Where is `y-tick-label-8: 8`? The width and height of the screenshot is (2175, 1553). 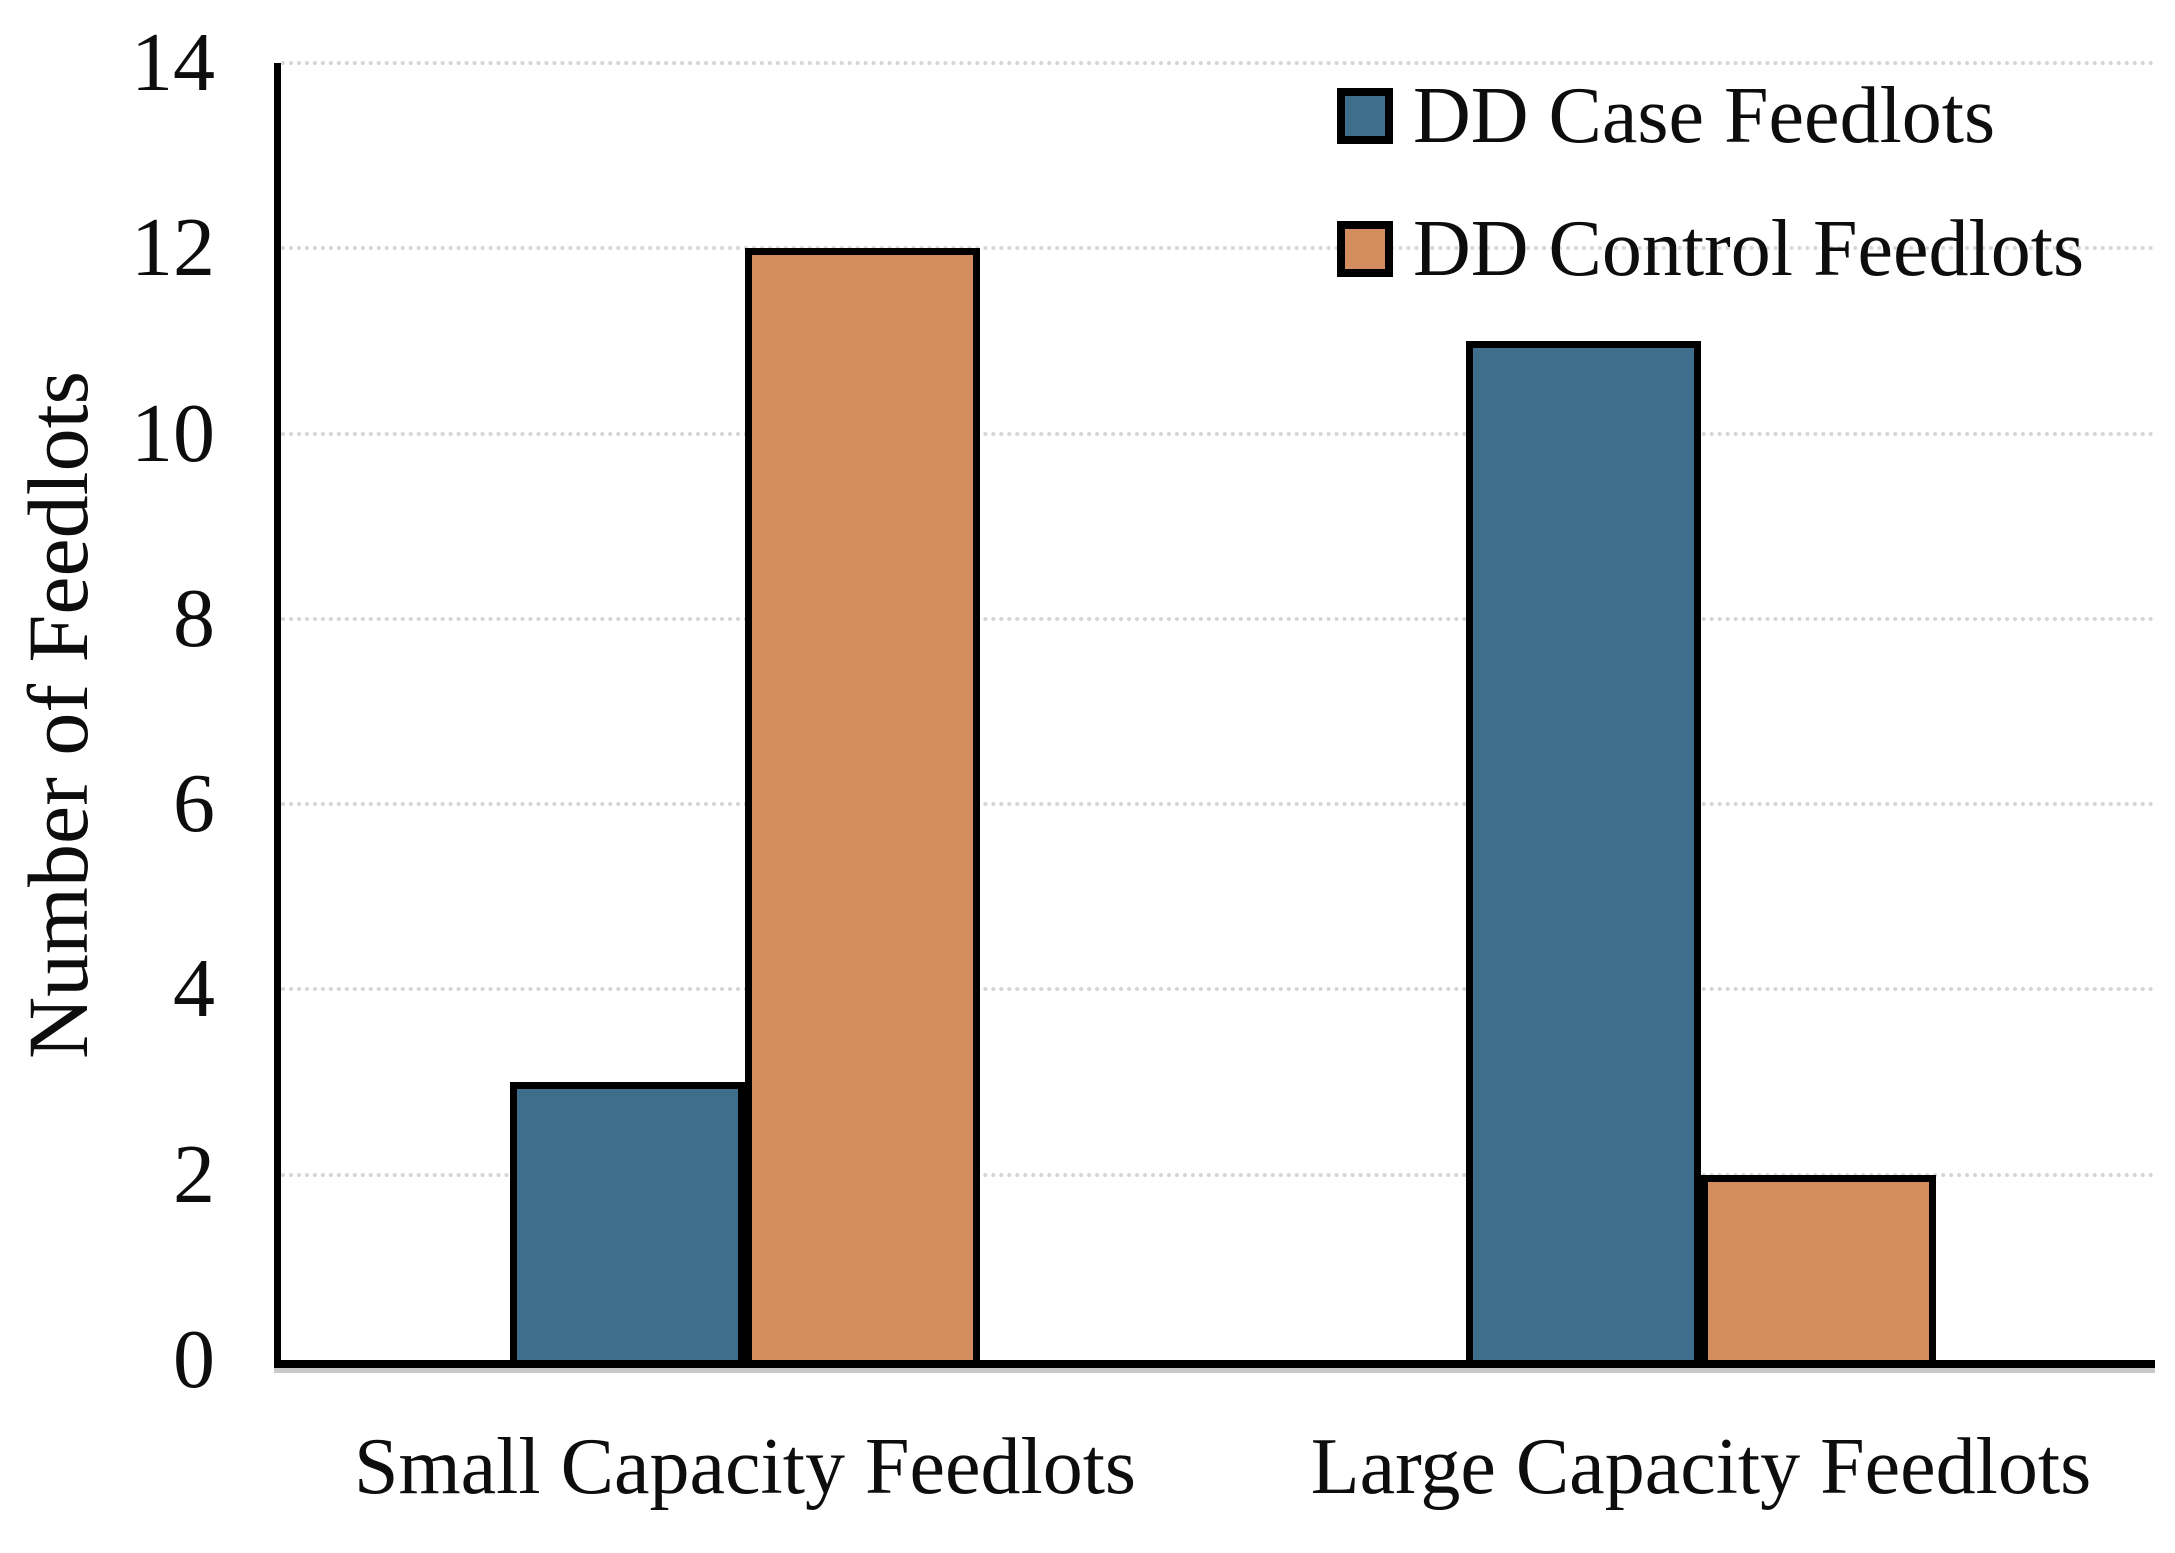
y-tick-label-8: 8 is located at coordinates (194, 618).